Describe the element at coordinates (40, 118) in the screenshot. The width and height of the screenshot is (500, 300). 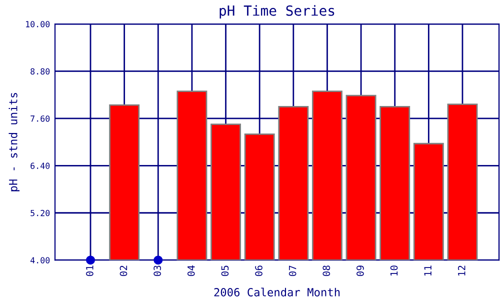
I see `y-tick-label: 7.60` at that location.